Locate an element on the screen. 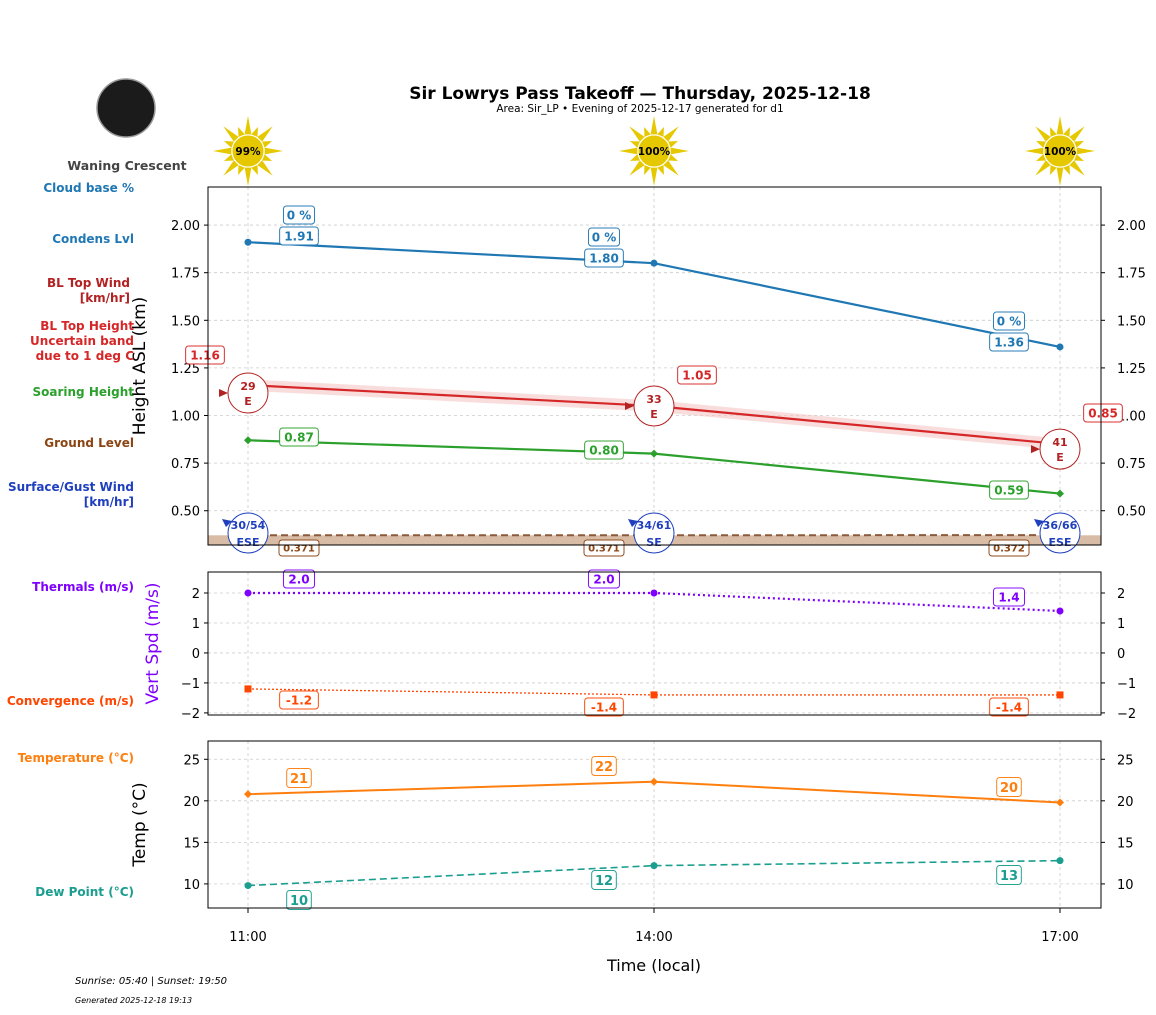 Image resolution: width=1156 pixels, height=1015 pixels. y-tick-label-right: −2 is located at coordinates (1126, 714).